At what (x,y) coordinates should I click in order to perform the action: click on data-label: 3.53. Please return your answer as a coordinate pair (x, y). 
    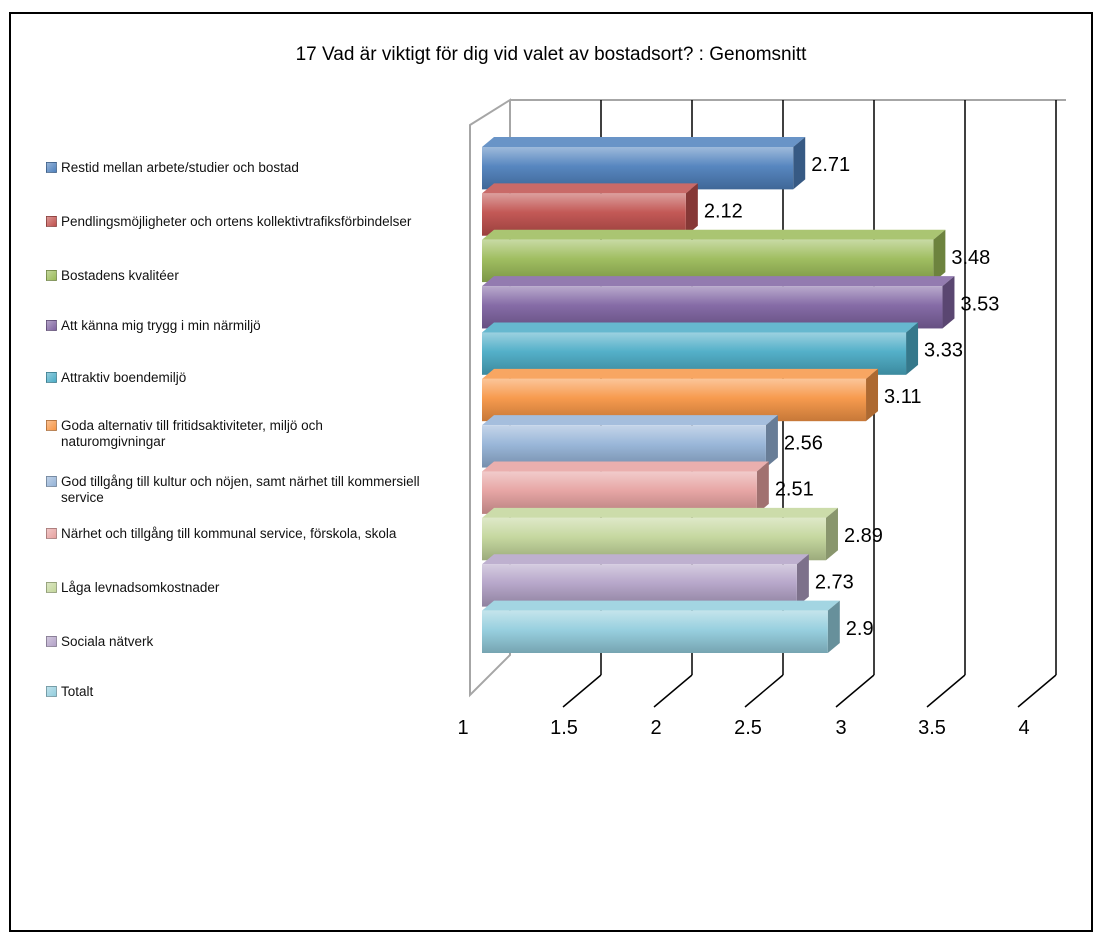
    Looking at the image, I should click on (979, 304).